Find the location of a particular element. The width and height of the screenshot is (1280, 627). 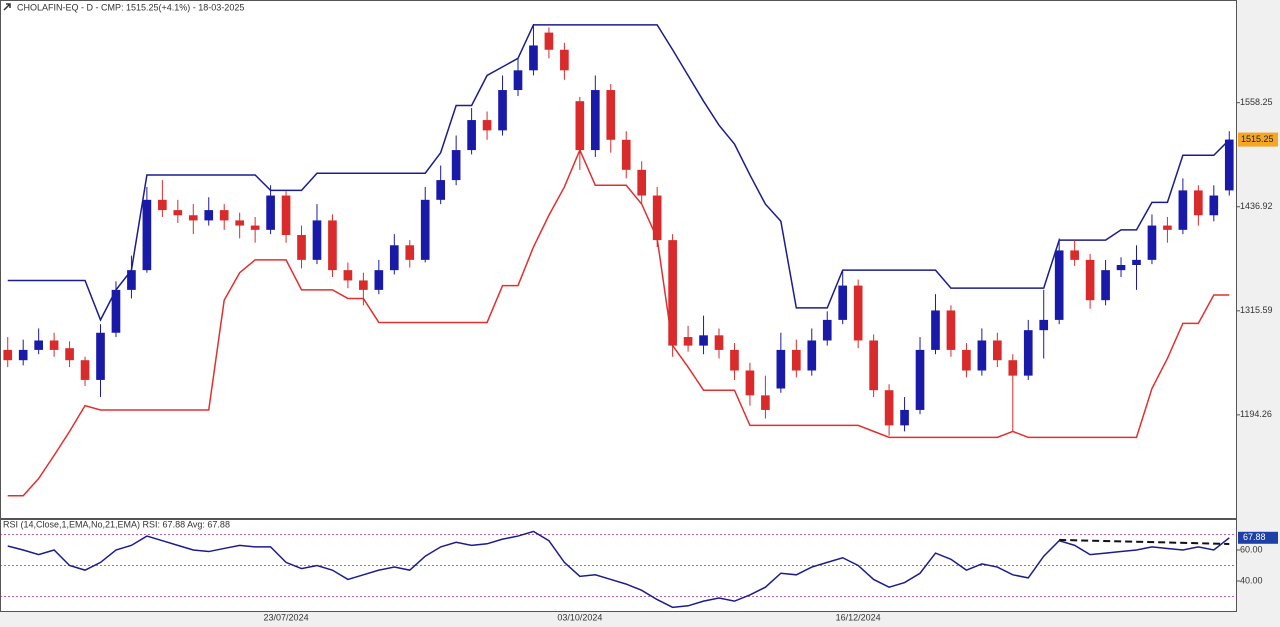

last-price-box is located at coordinates (1258, 139).